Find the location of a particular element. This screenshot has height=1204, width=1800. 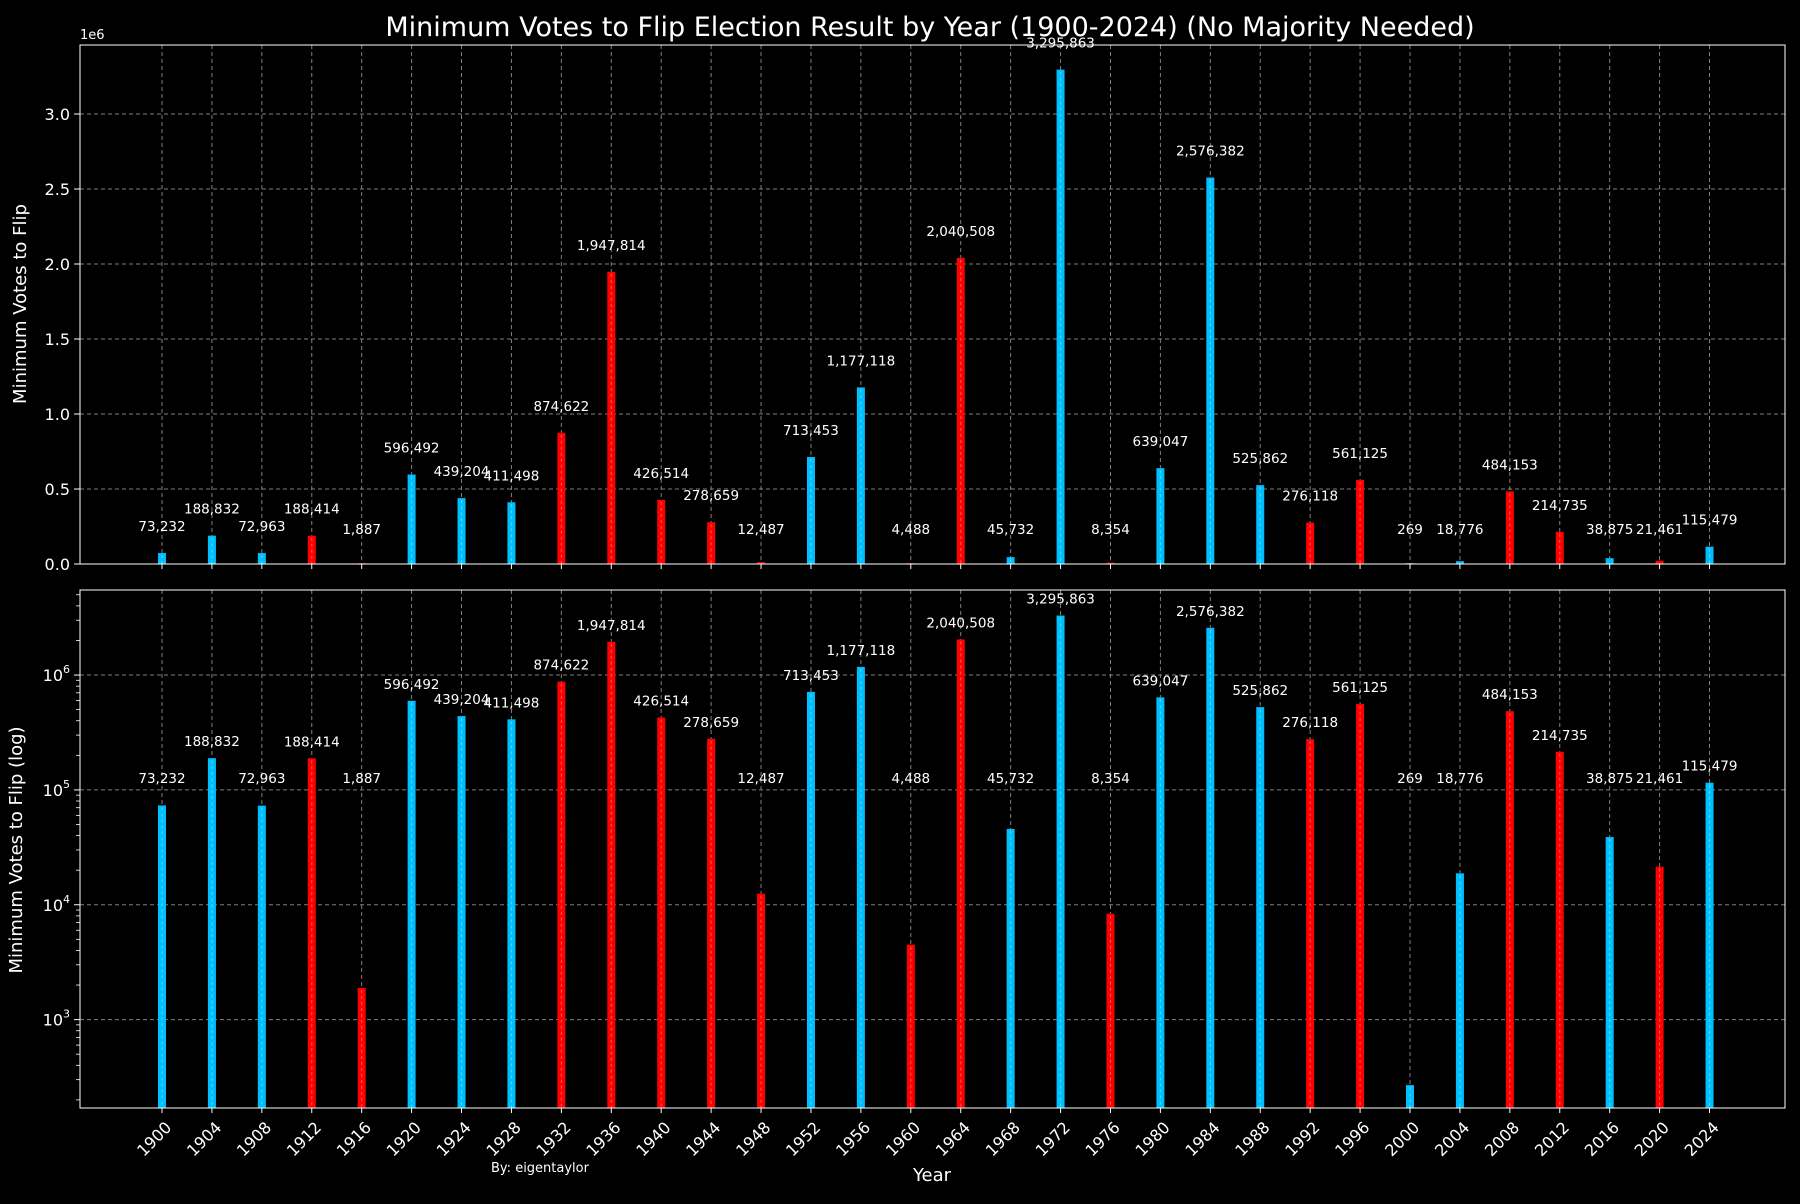

y-axis-label: Minimum Votes to Flip (log) is located at coordinates (16, 849).